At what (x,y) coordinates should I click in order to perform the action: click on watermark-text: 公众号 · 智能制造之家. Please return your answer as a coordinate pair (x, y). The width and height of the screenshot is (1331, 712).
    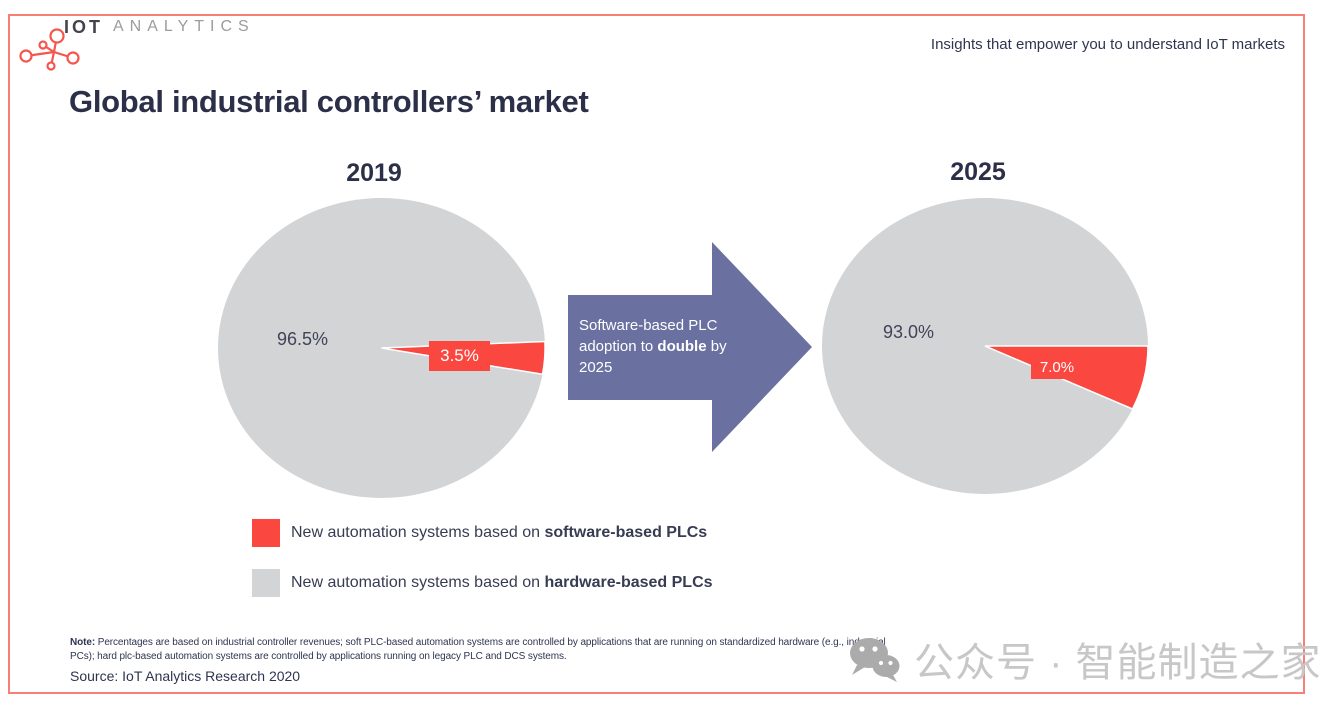
    Looking at the image, I should click on (1118, 663).